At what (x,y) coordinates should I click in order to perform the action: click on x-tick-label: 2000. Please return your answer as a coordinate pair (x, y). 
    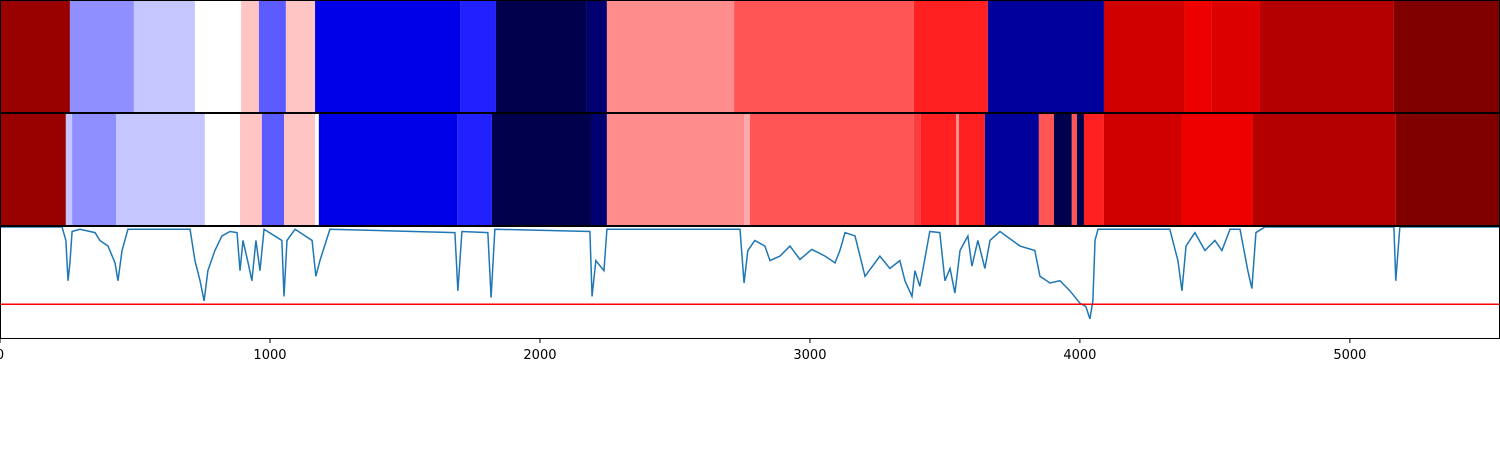
    Looking at the image, I should click on (539, 355).